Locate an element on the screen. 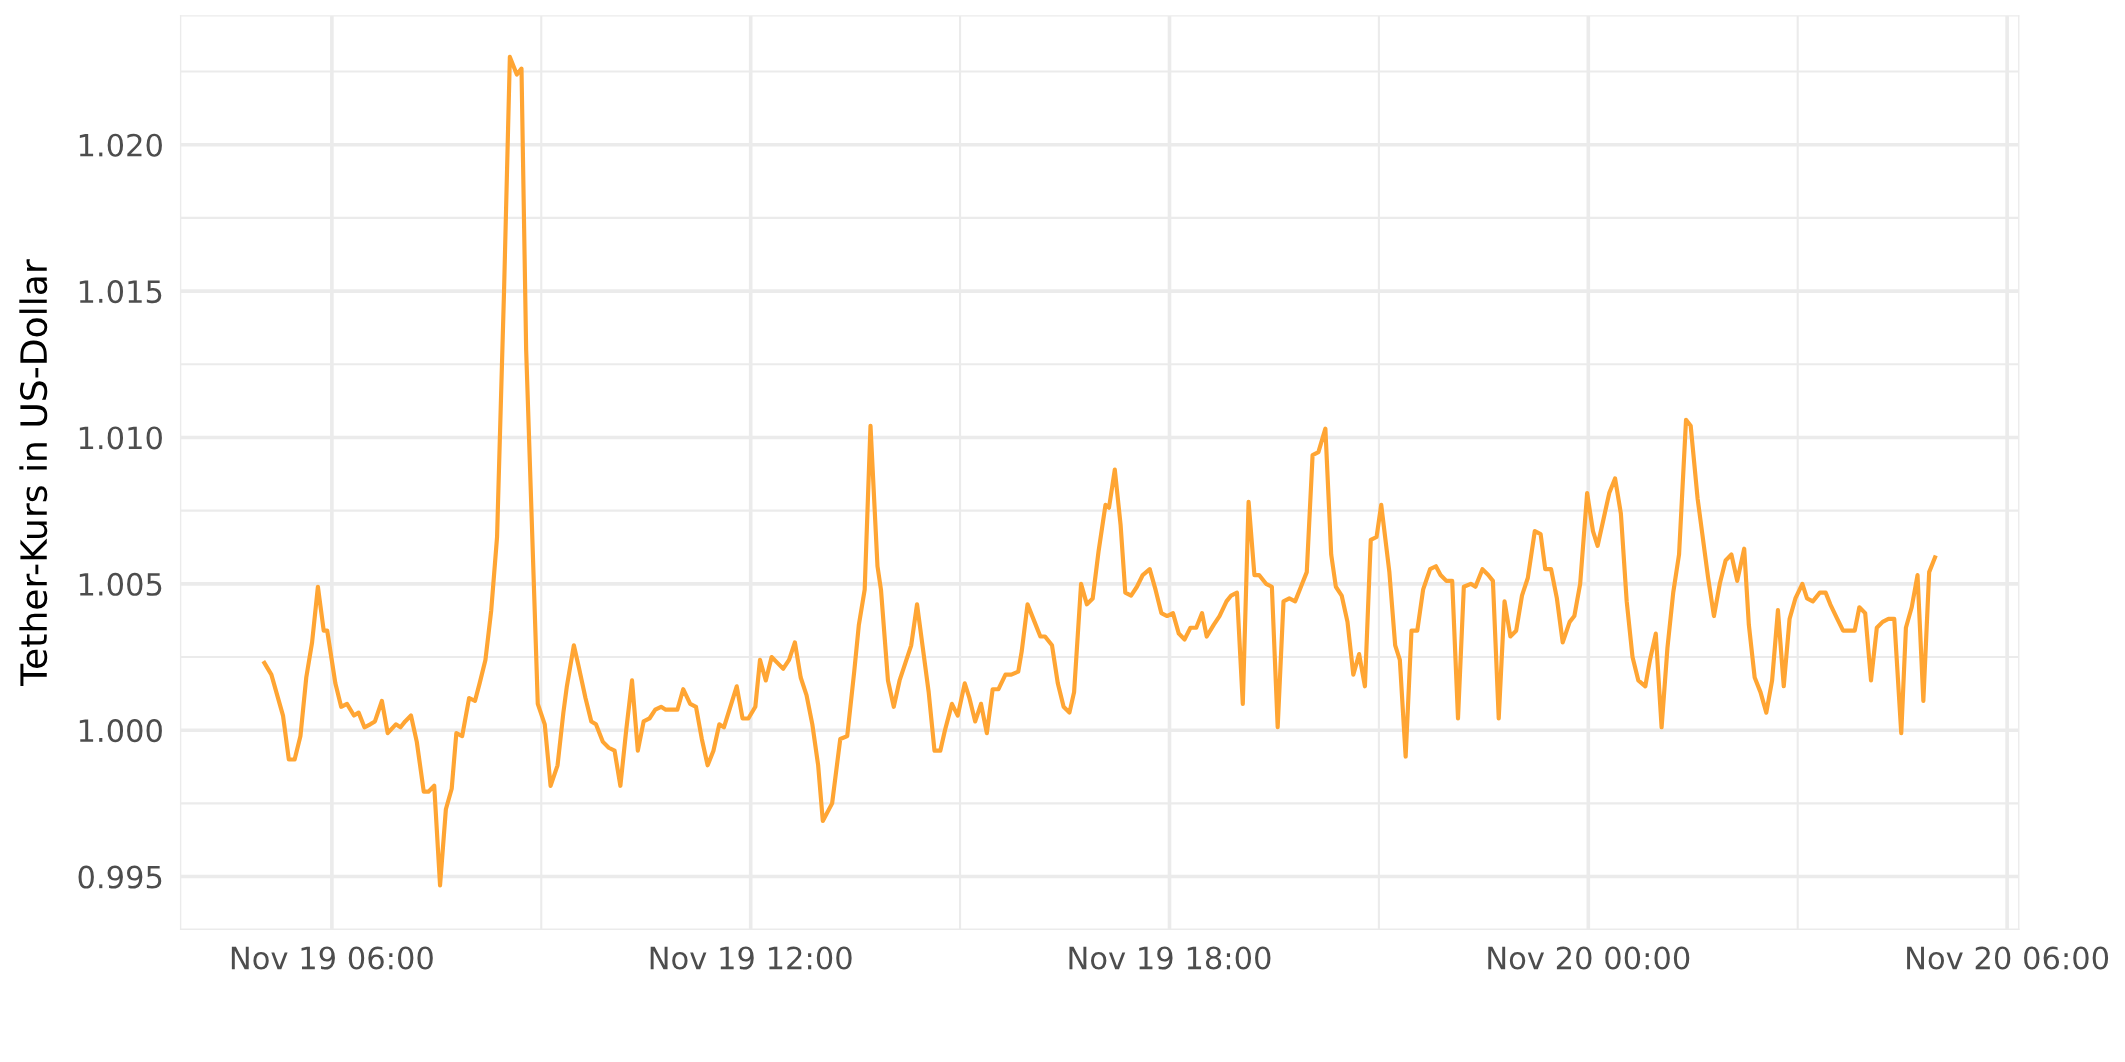 This screenshot has width=2125, height=1062. x-tick-label: Nov 20 00:00 is located at coordinates (1589, 958).